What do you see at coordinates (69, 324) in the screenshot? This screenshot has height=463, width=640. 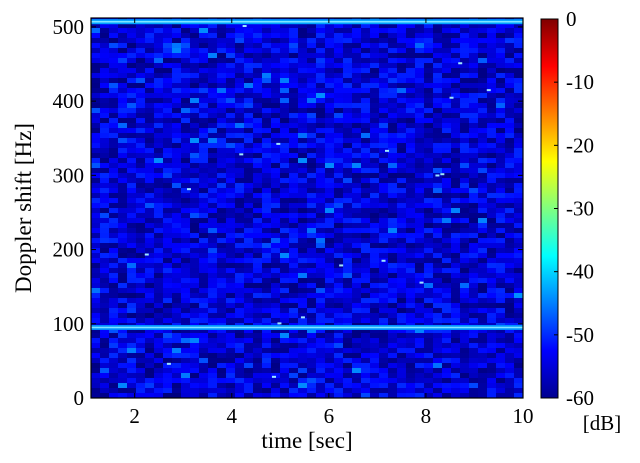 I see `y-tick-label: 100` at bounding box center [69, 324].